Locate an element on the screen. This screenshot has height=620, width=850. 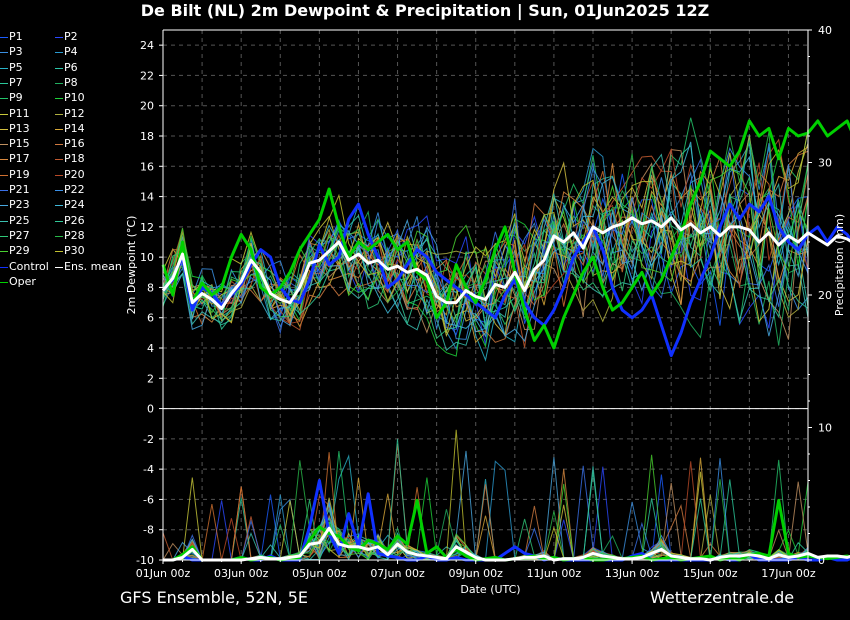
x-tick-label: 07Jun 00z is located at coordinates (397, 573).